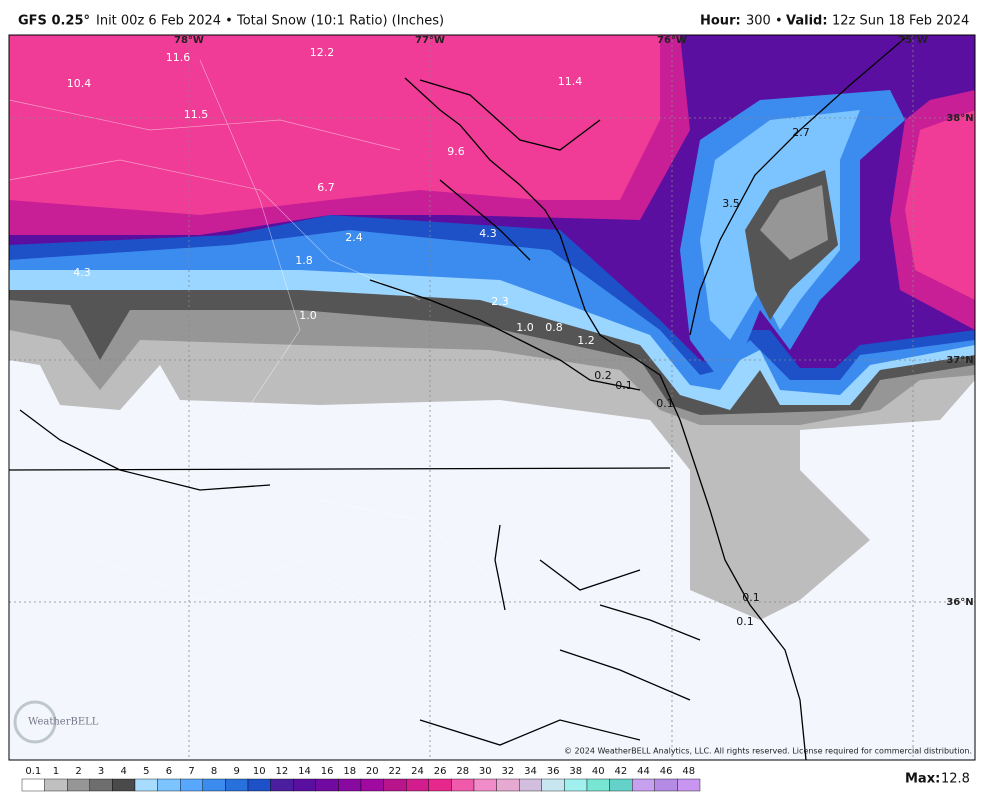 This screenshot has width=984, height=808. I want to click on max-label: Max:, so click(922, 779).